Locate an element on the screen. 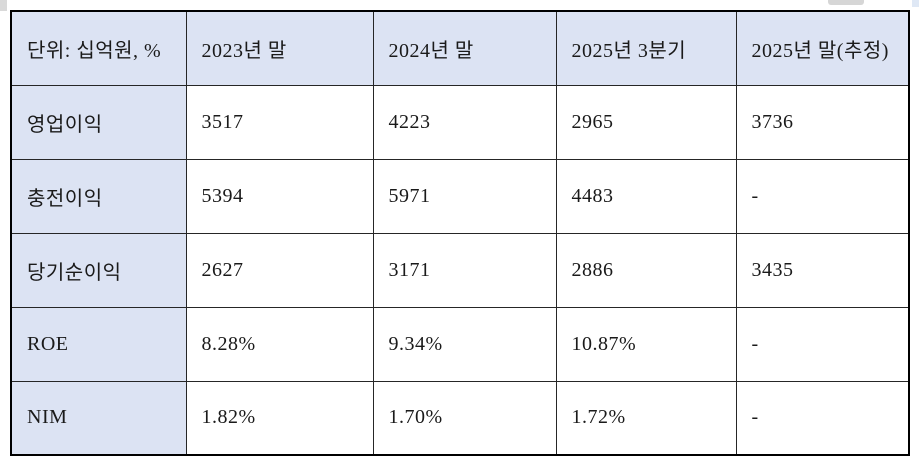  column-header-2024: 2024년 말 is located at coordinates (464, 48).